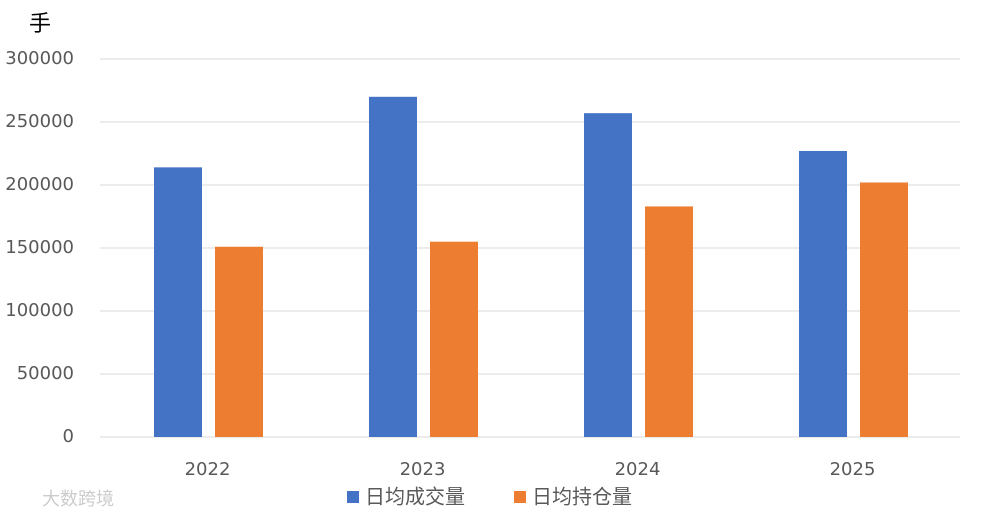  I want to click on y-tick-label: 150000, so click(39, 247).